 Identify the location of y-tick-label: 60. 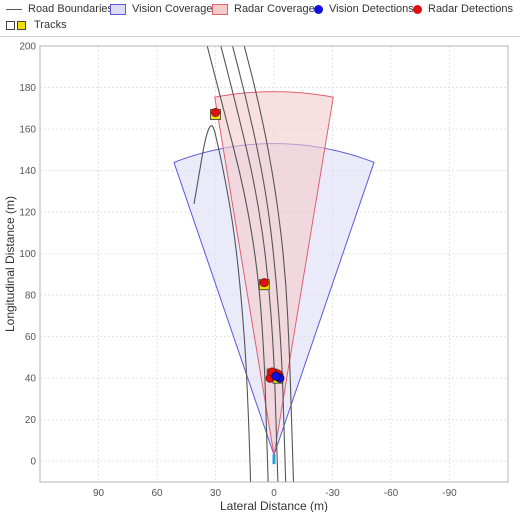
(31, 337).